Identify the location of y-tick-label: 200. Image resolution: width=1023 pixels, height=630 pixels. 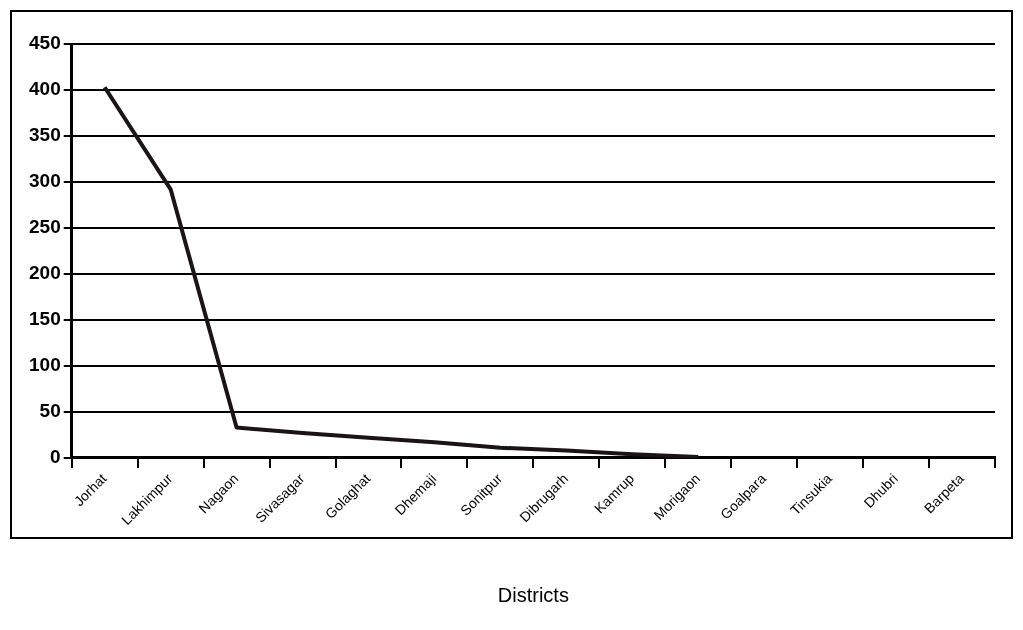
(45, 273).